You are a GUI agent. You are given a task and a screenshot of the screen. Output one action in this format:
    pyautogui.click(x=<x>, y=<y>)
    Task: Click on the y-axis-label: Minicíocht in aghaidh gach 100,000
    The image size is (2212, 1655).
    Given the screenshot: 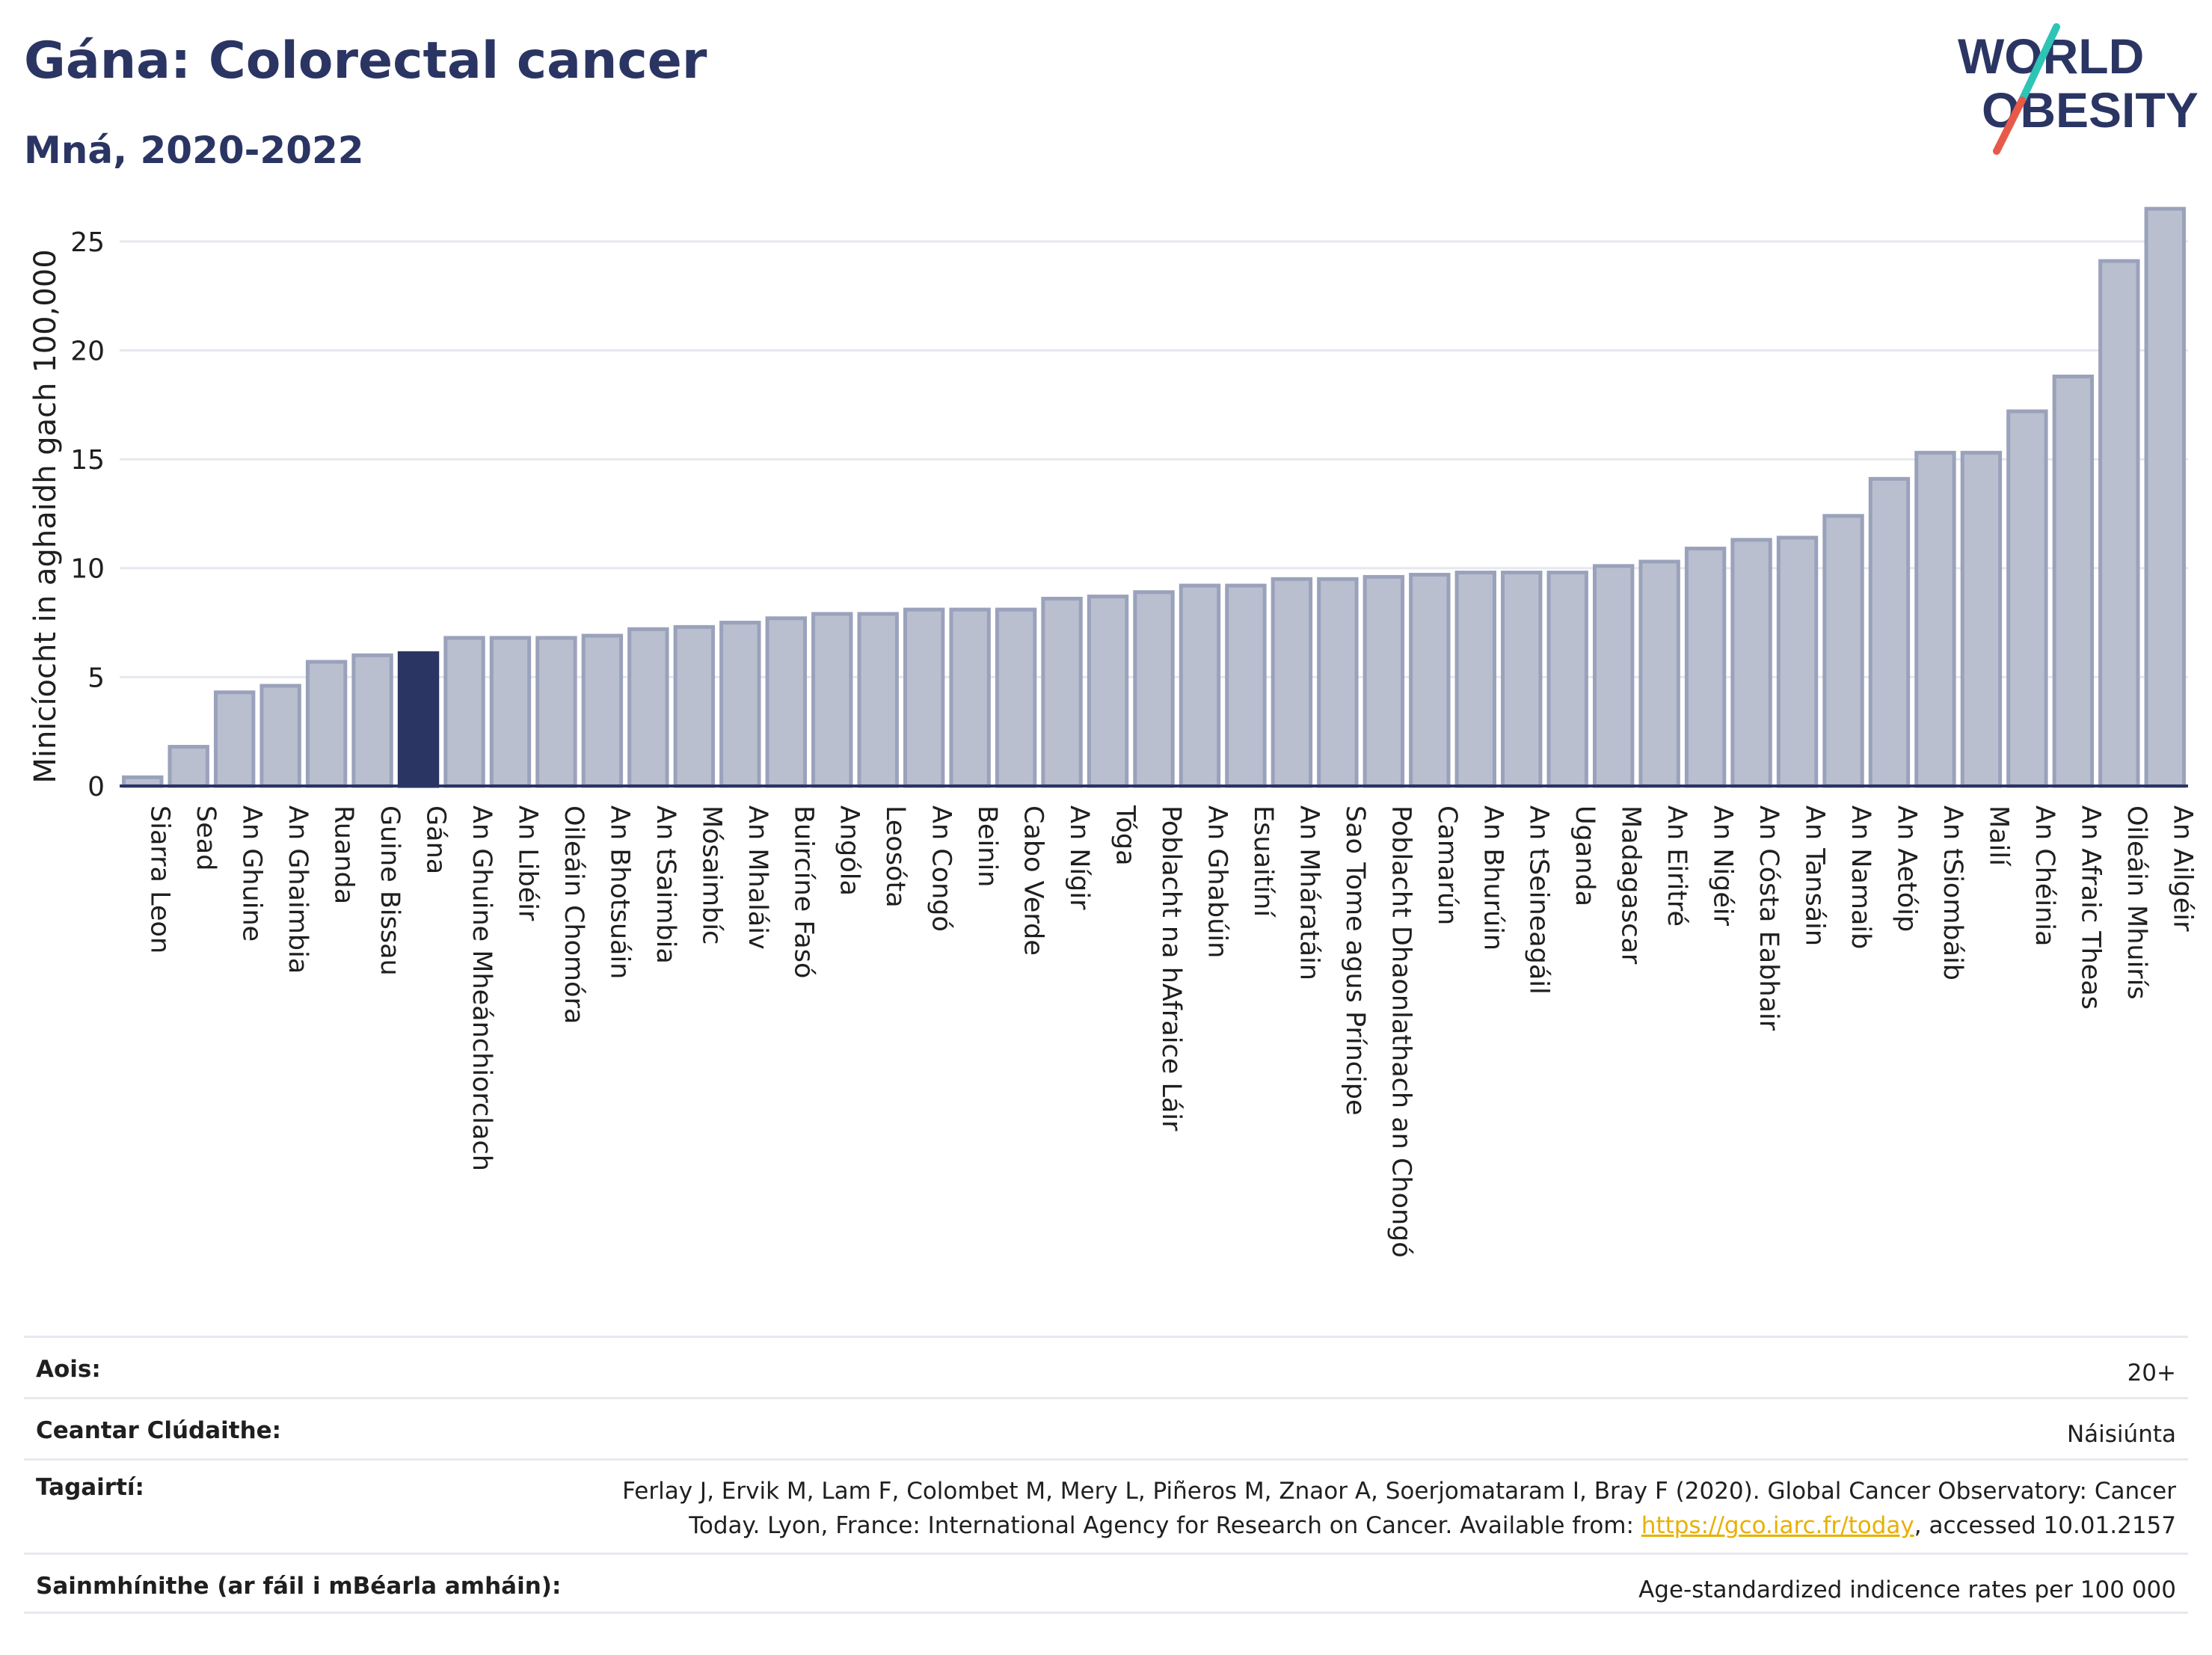 What is the action you would take?
    pyautogui.click(x=45, y=516)
    